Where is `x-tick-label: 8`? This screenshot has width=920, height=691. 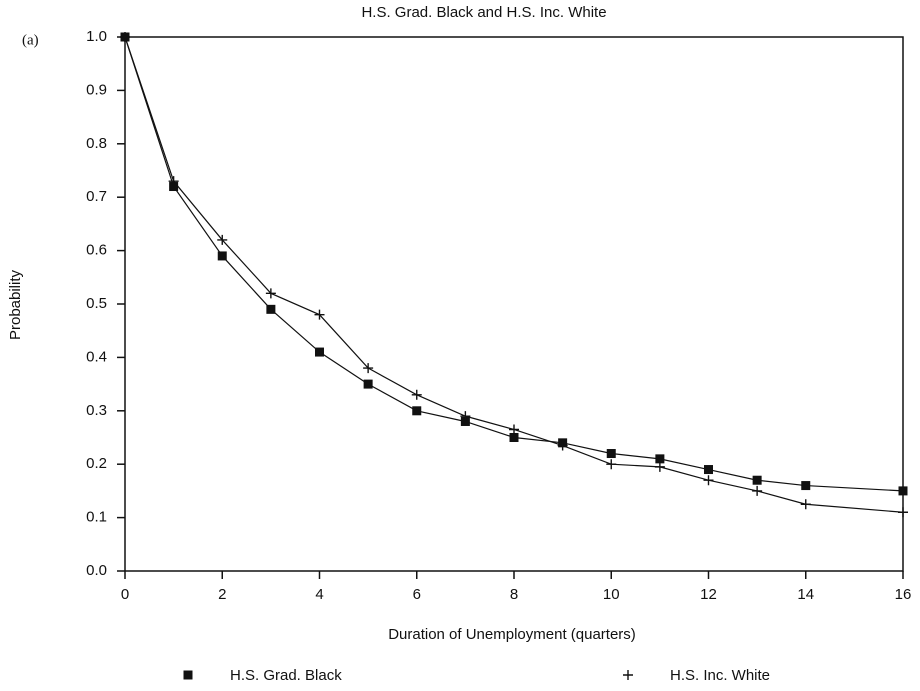 x-tick-label: 8 is located at coordinates (514, 594).